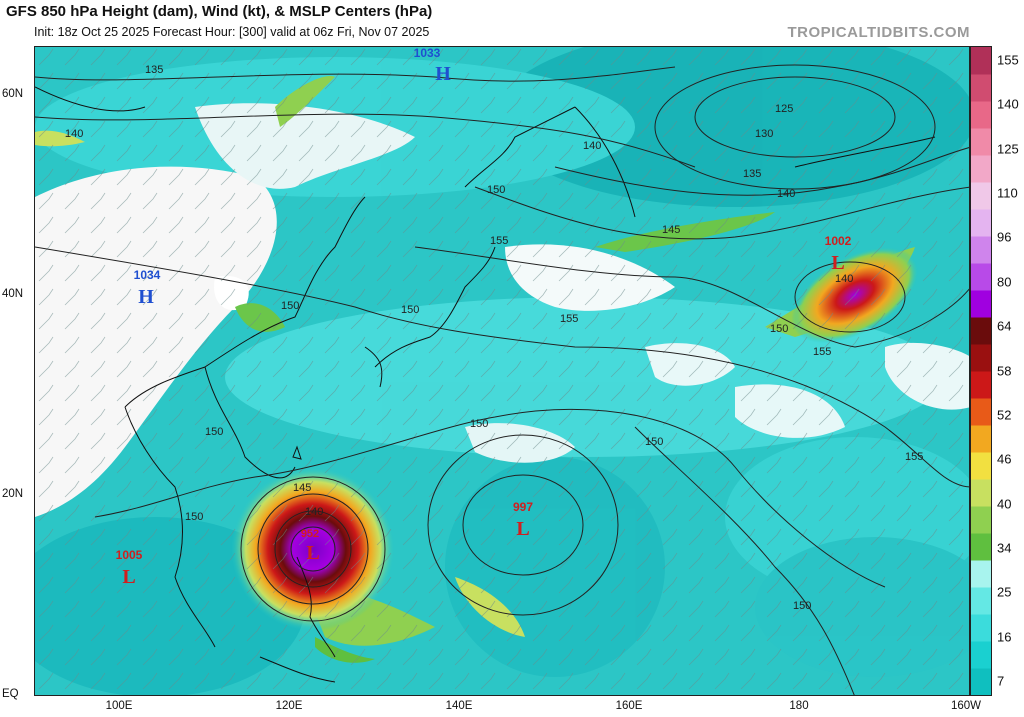  I want to click on low-center-indochina: 1005 L, so click(129, 568).